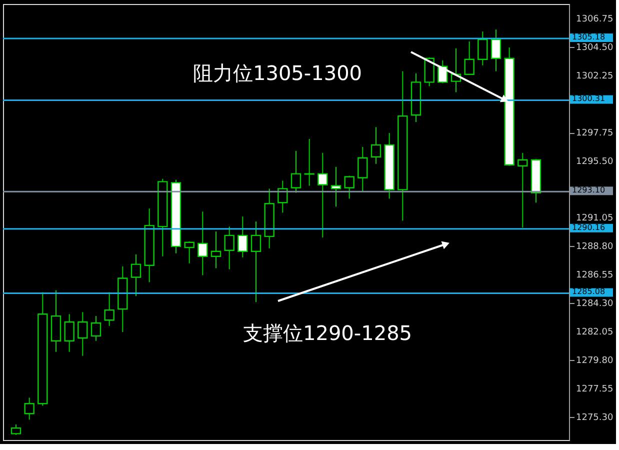 The image size is (619, 450). What do you see at coordinates (595, 418) in the screenshot?
I see `y-tick-label: 1275.30` at bounding box center [595, 418].